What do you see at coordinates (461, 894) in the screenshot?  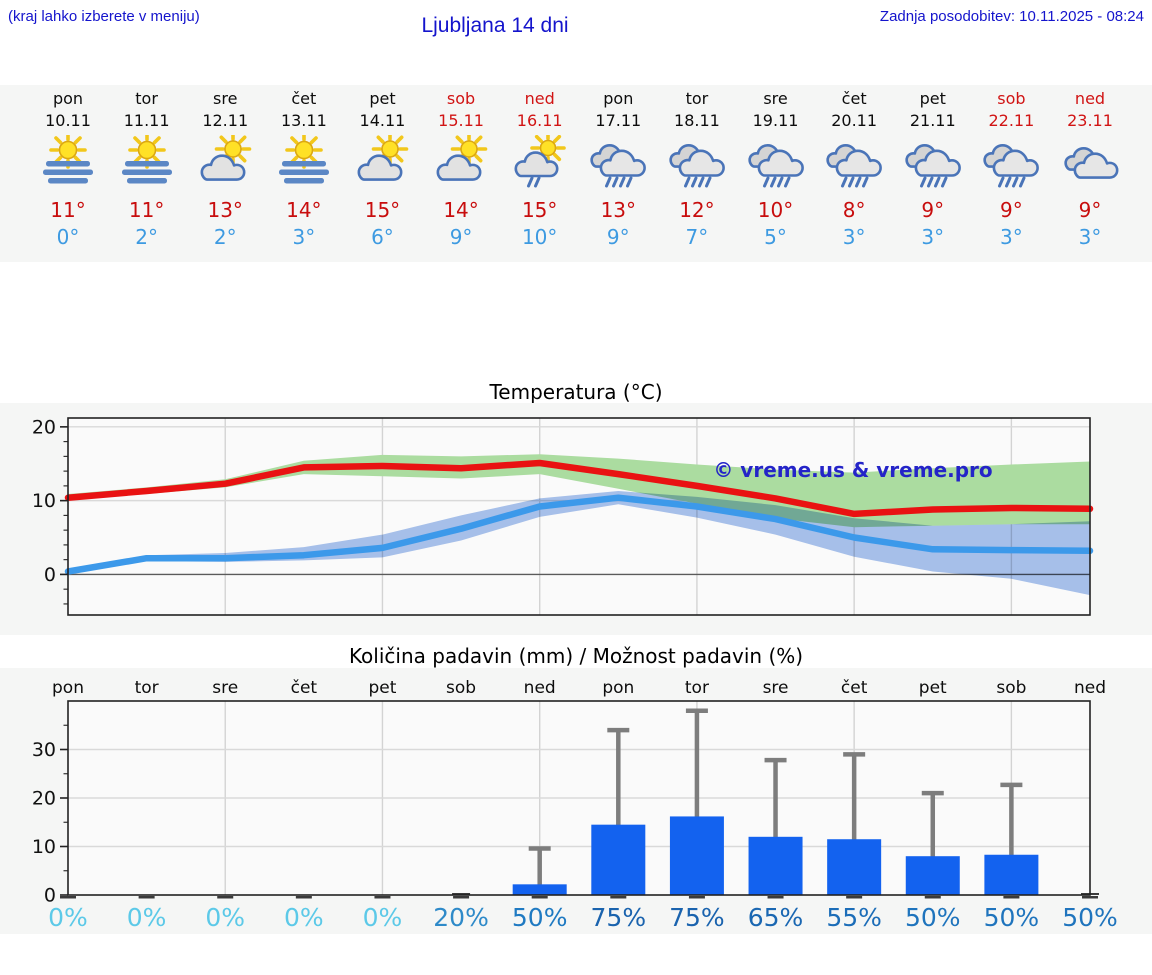 I see `precip-bar-trace` at bounding box center [461, 894].